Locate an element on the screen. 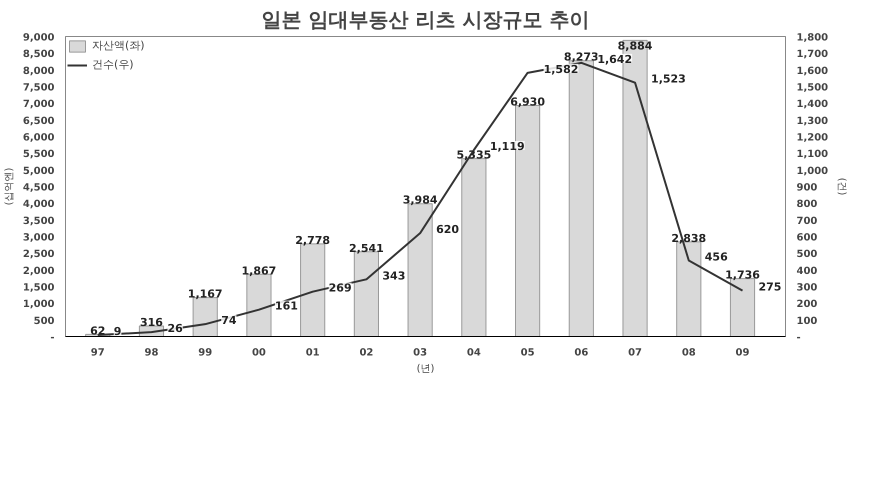 The width and height of the screenshot is (896, 499). x-tick-label: 97 is located at coordinates (97, 353).